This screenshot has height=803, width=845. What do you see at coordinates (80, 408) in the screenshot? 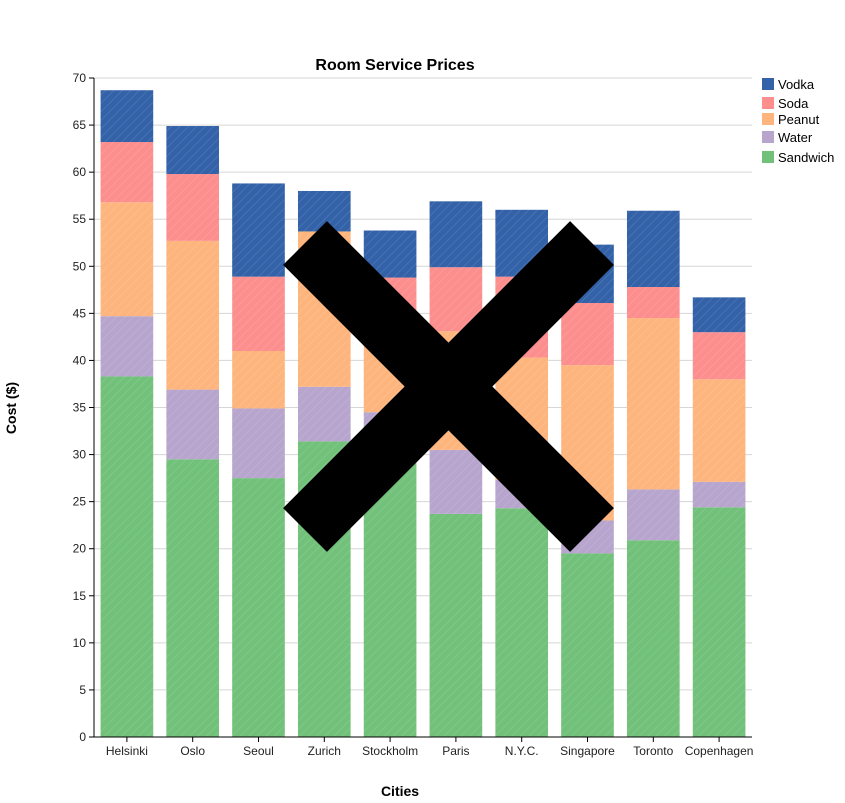
I see `y-tick-label: 35` at bounding box center [80, 408].